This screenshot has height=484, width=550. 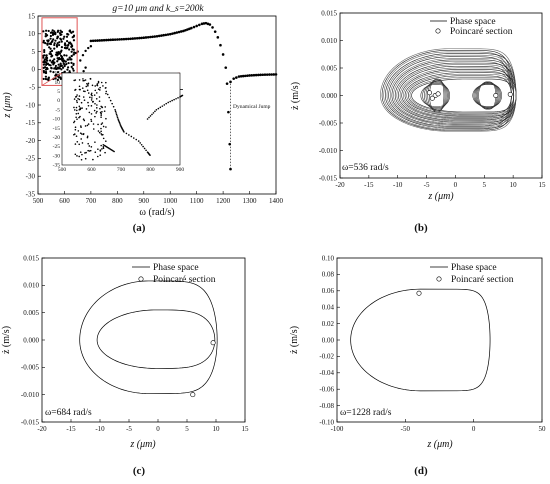 I want to click on panel-a-label: (a), so click(x=139, y=228).